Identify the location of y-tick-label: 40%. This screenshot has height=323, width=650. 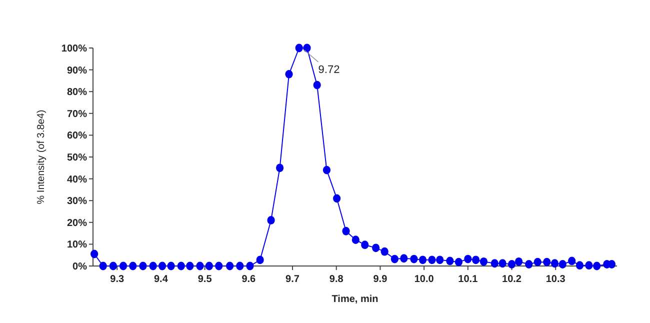
(77, 180).